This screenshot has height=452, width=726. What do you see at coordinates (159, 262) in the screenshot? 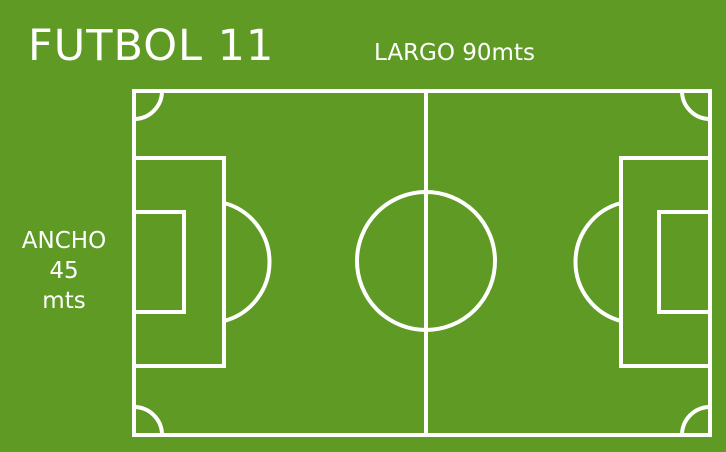
I see `left-goal-area` at bounding box center [159, 262].